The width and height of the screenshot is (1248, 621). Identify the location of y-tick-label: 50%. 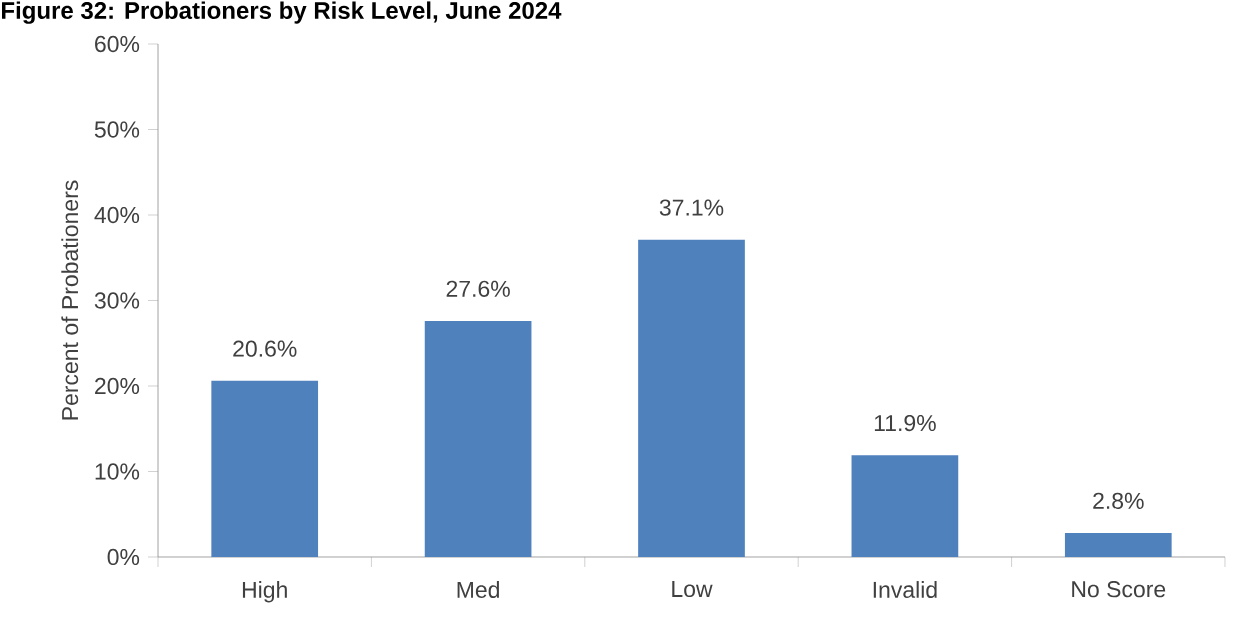
(117, 129).